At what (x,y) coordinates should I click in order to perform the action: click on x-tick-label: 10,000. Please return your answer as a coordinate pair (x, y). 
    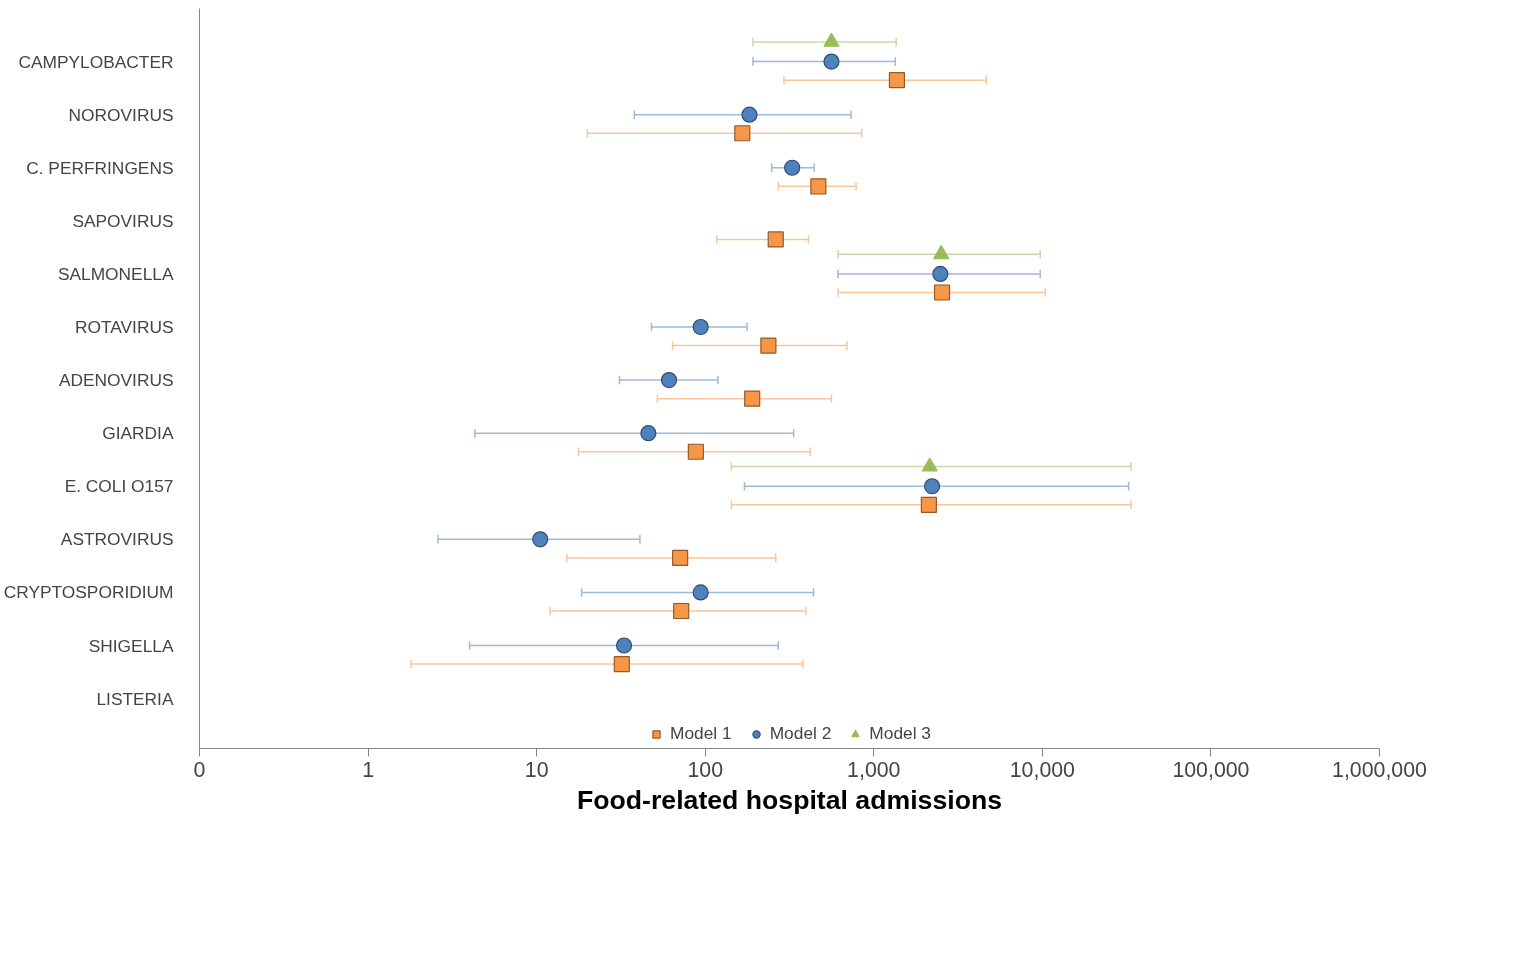
    Looking at the image, I should click on (1042, 769).